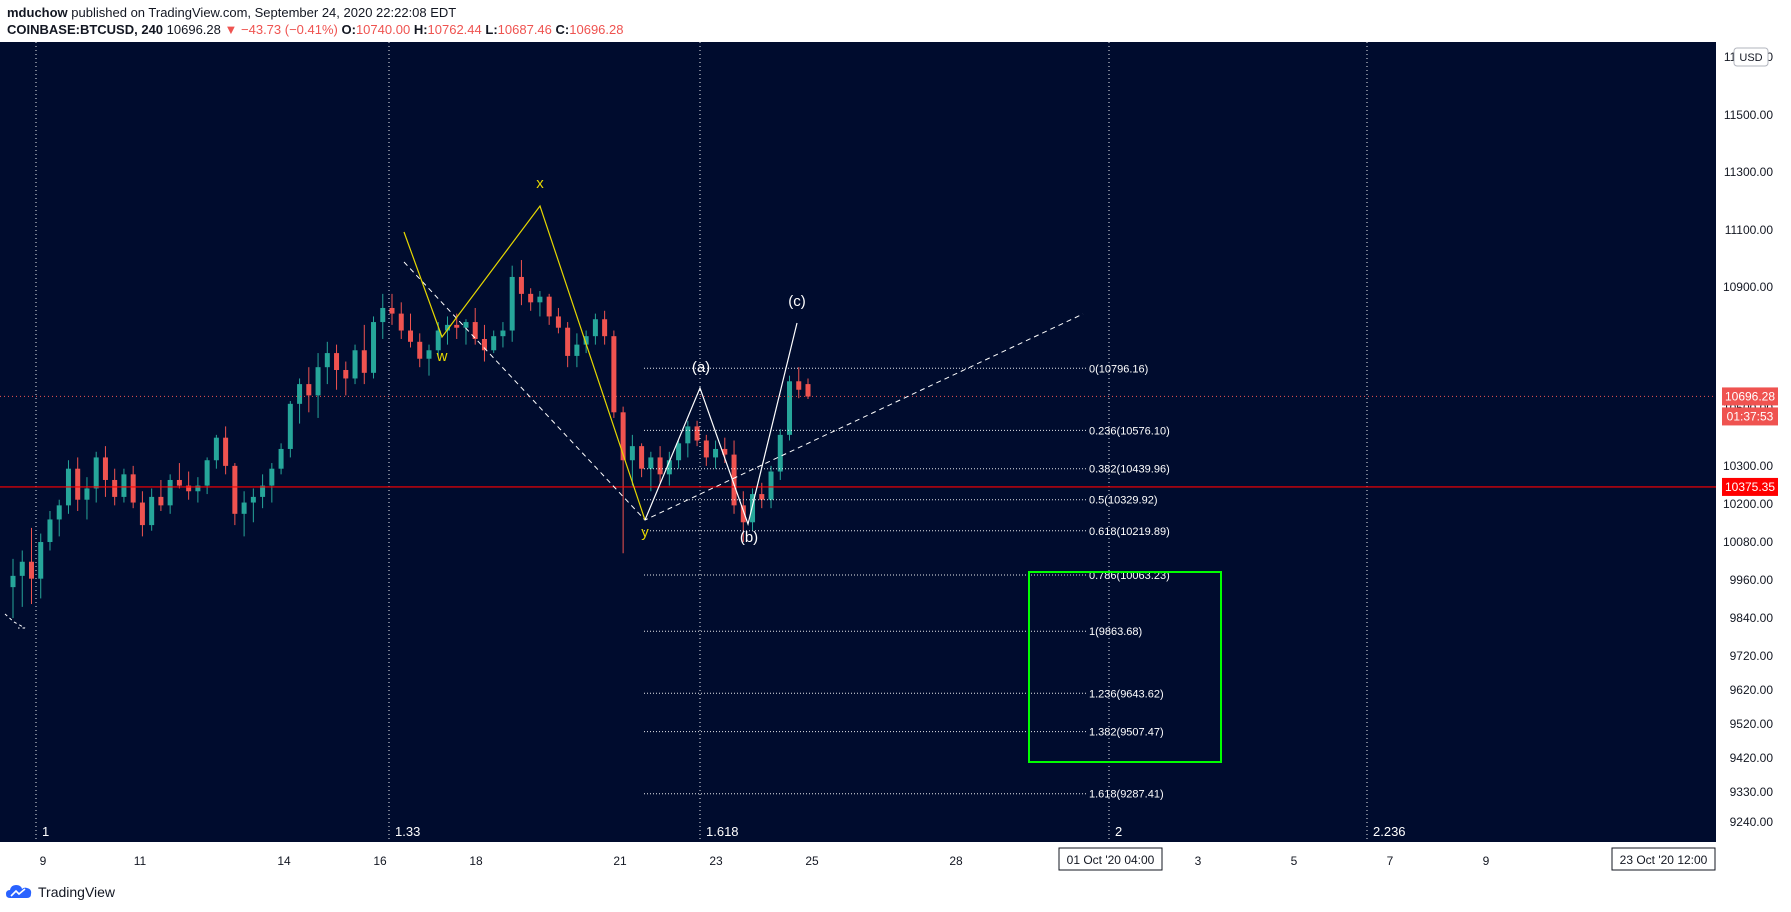 This screenshot has width=1791, height=912. I want to click on wave-wxy-line, so click(524, 362).